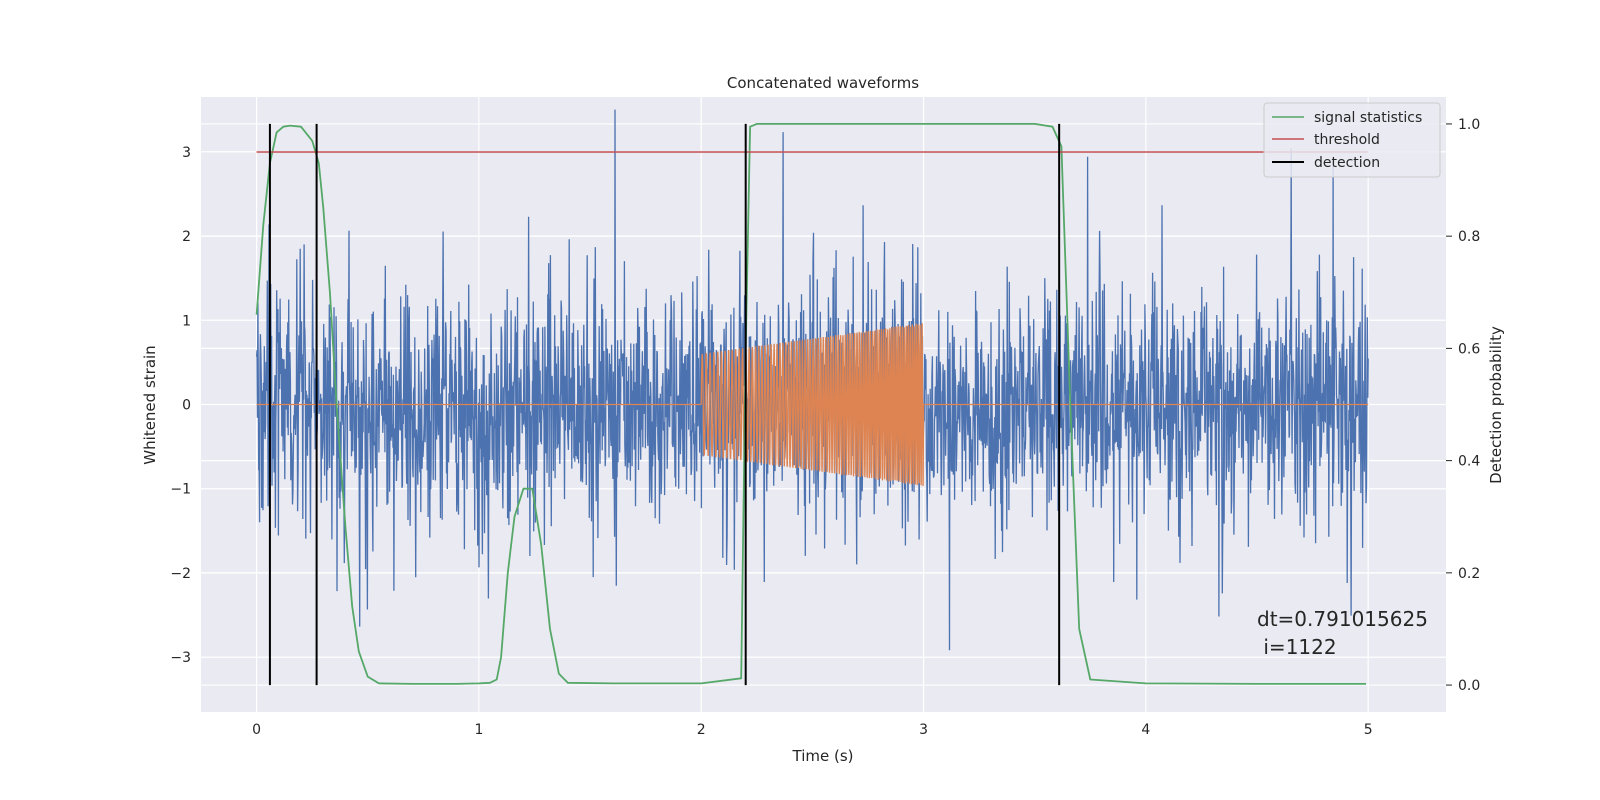  Describe the element at coordinates (180, 658) in the screenshot. I see `y-tick-label-left: −3` at that location.